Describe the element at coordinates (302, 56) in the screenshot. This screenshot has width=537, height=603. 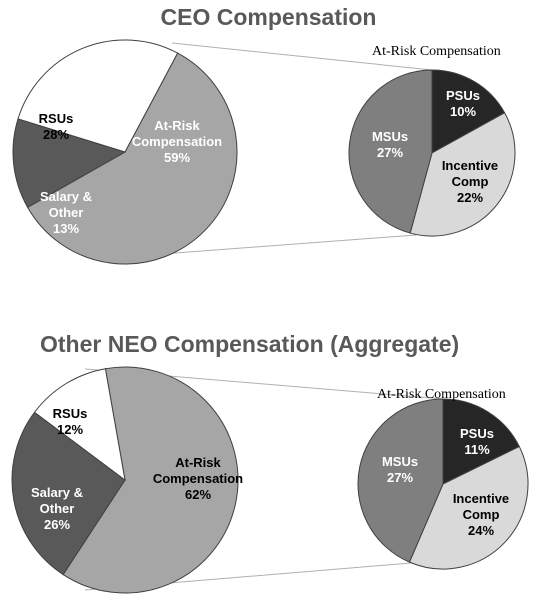
I see `connector-line-top` at that location.